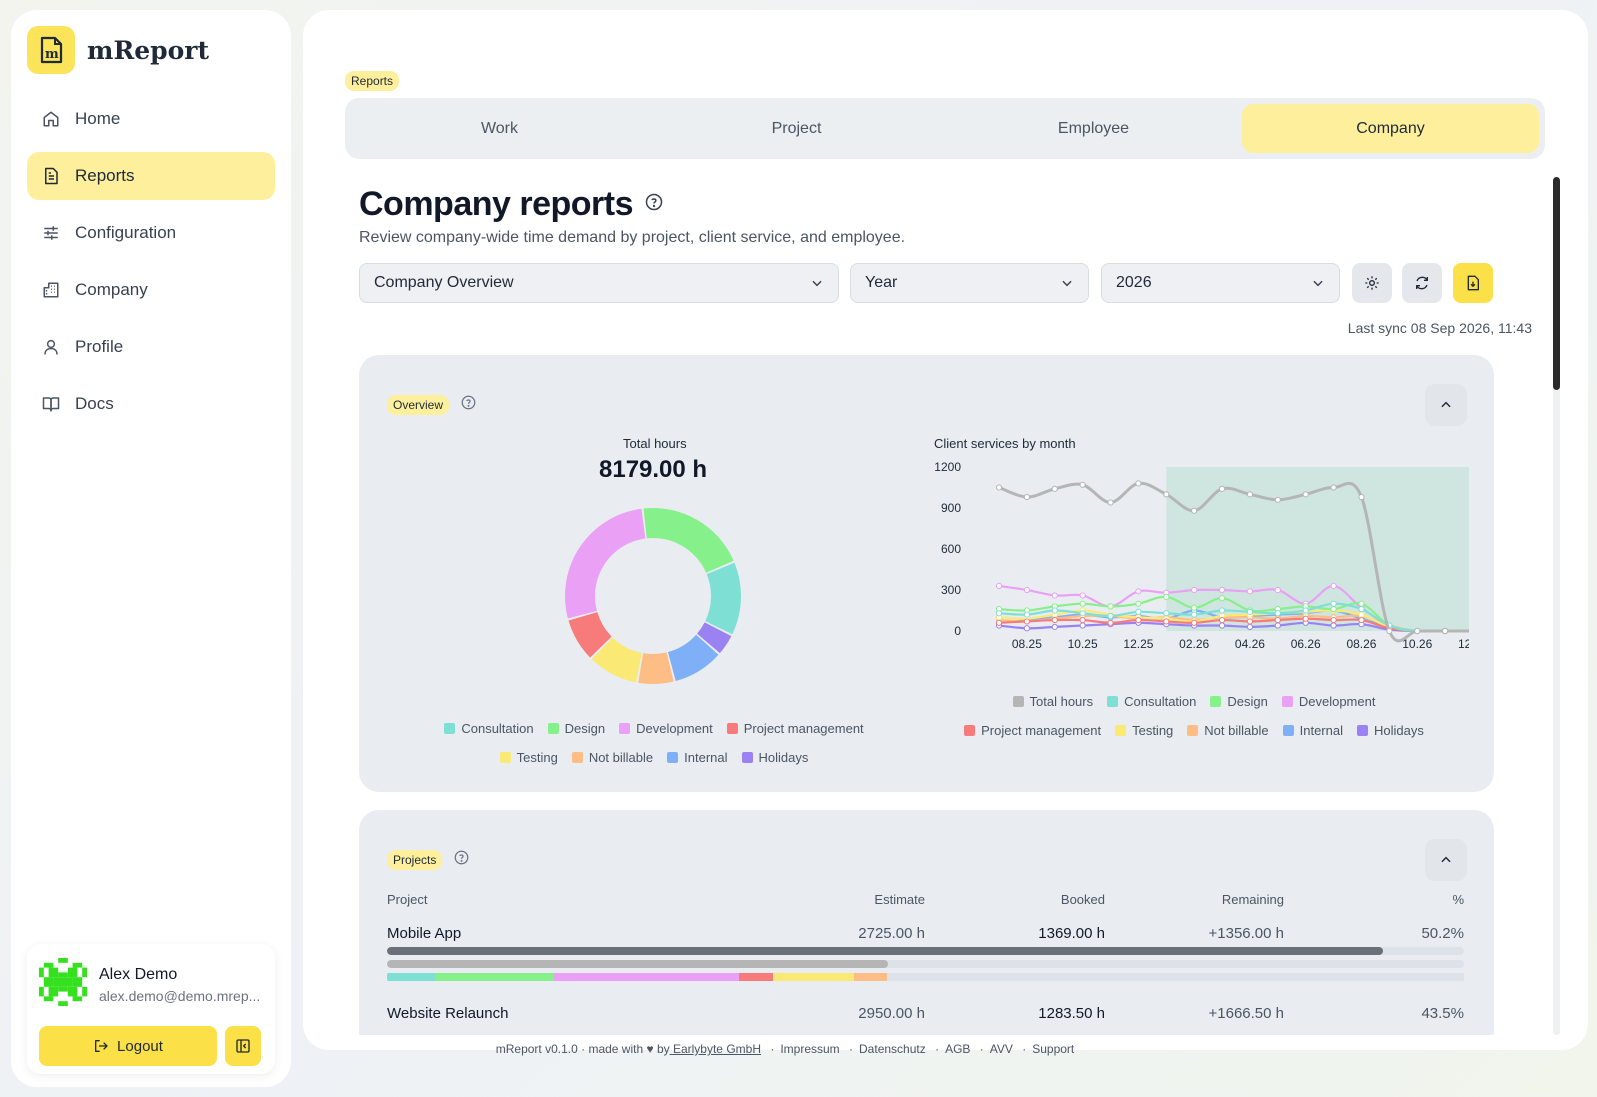  I want to click on donut-slice-consultation, so click(723, 598).